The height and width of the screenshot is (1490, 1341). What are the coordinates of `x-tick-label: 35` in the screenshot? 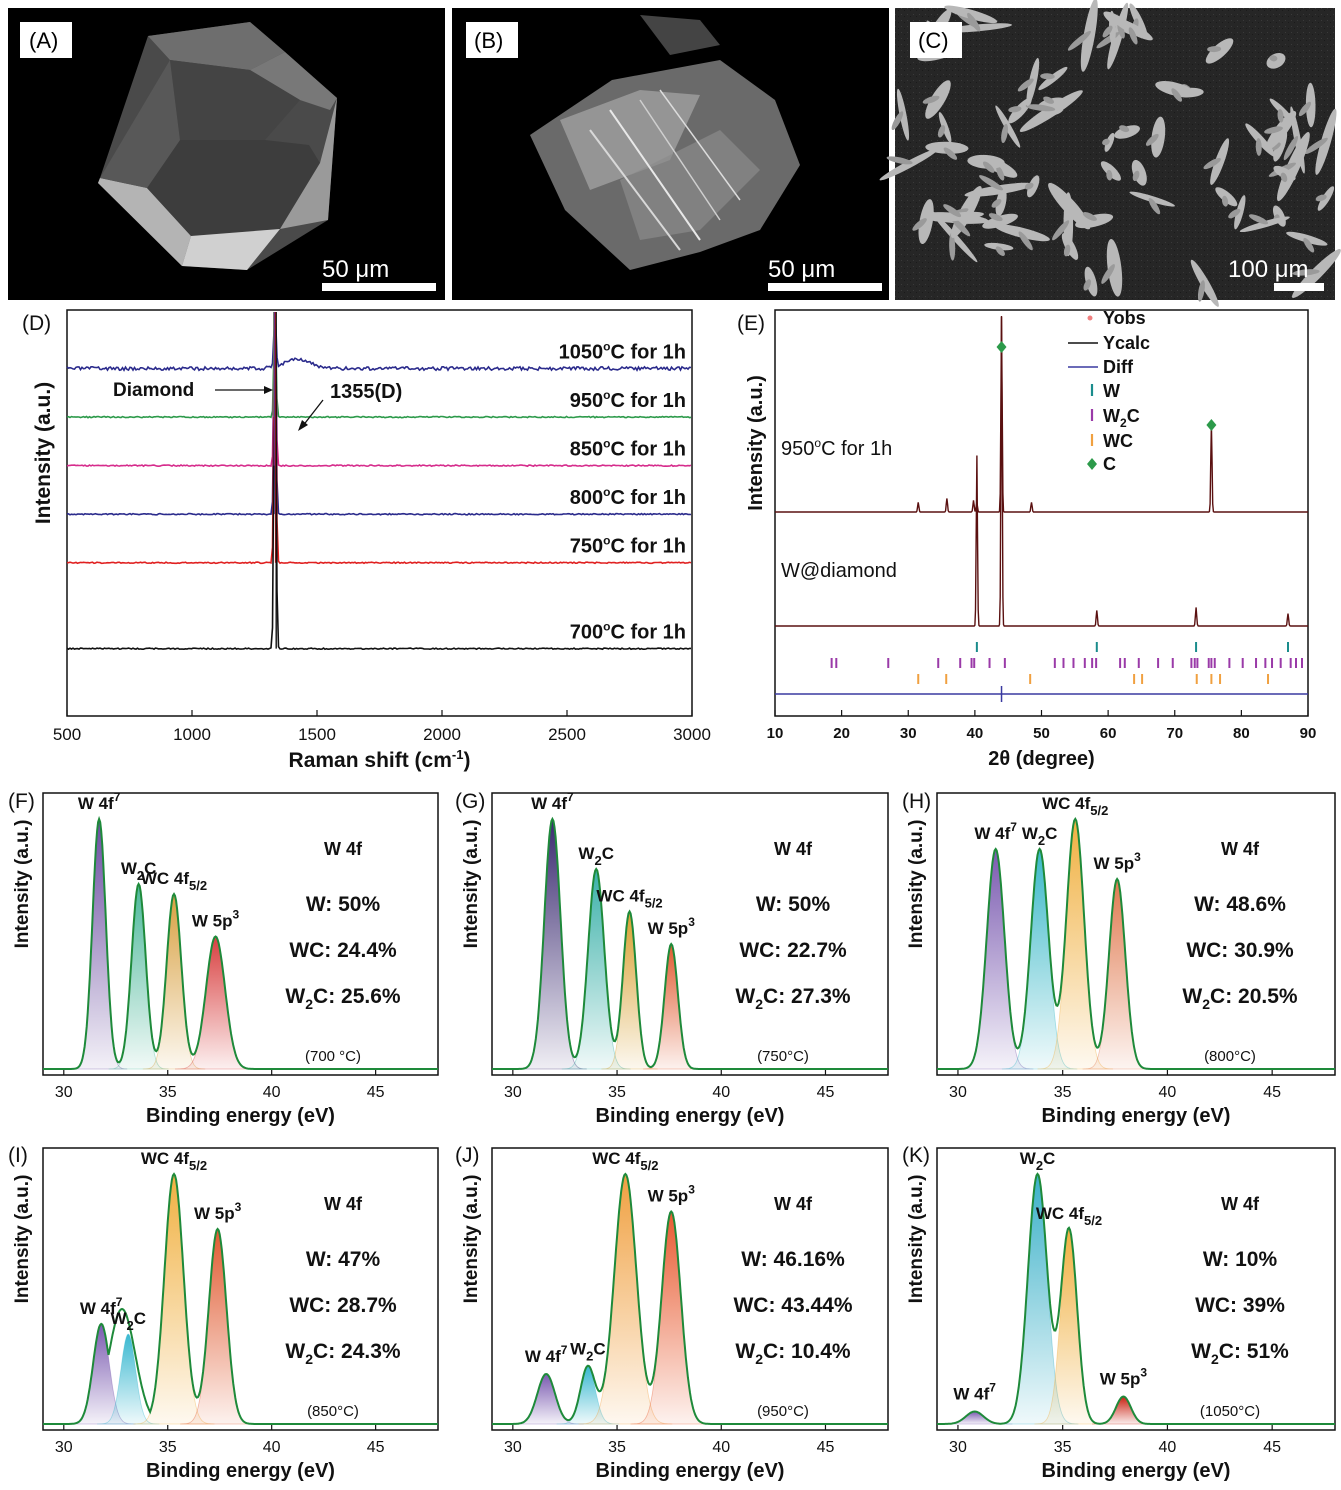 It's located at (168, 1092).